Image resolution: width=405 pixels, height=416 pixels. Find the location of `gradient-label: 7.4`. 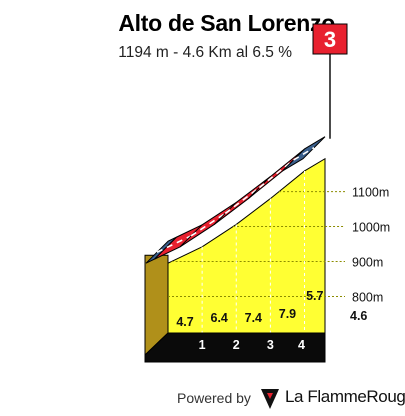

gradient-label: 7.4 is located at coordinates (253, 318).